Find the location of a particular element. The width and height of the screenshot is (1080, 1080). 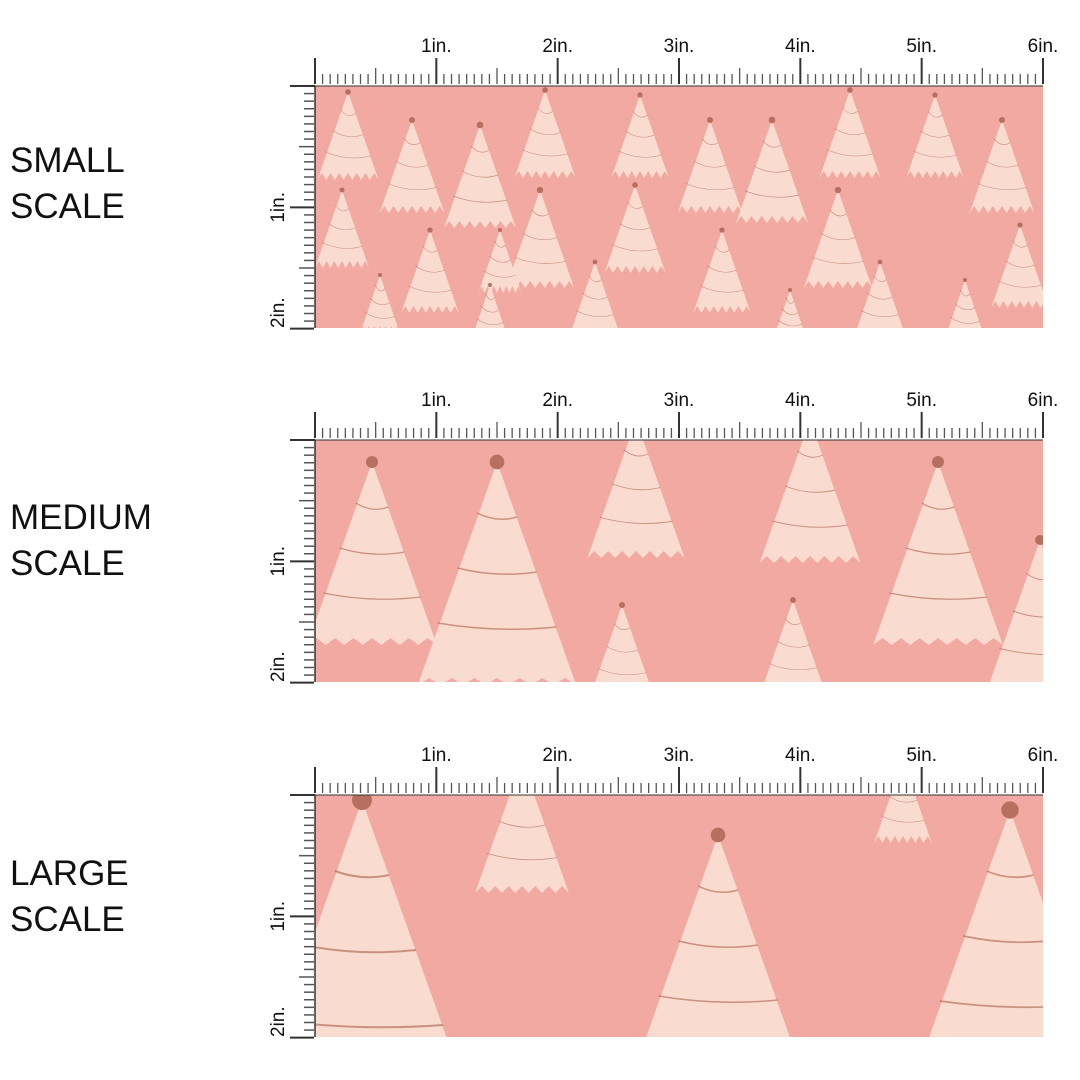

medium-scale-label: MEDIUM SCALE is located at coordinates (81, 540).